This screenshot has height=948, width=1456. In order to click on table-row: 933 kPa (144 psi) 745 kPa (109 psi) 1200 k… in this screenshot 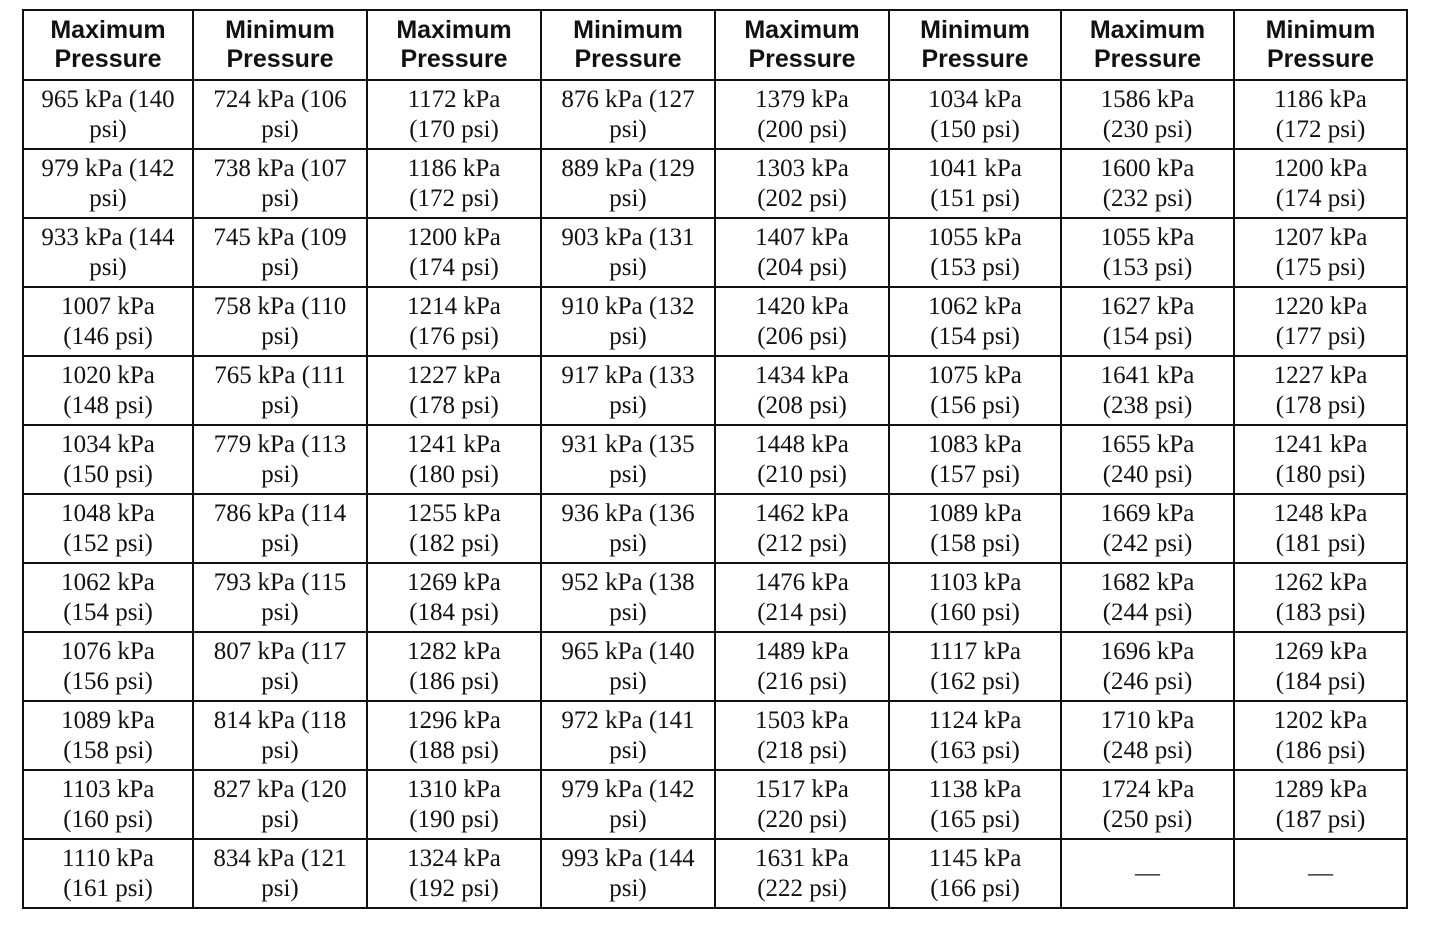, I will do `click(715, 252)`.